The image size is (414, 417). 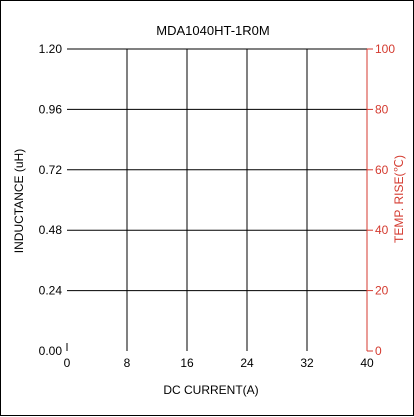 I want to click on left-axis-ticks: 0.00 0.24 0.48 0.72 0.96 1.20, so click(x=51, y=200).